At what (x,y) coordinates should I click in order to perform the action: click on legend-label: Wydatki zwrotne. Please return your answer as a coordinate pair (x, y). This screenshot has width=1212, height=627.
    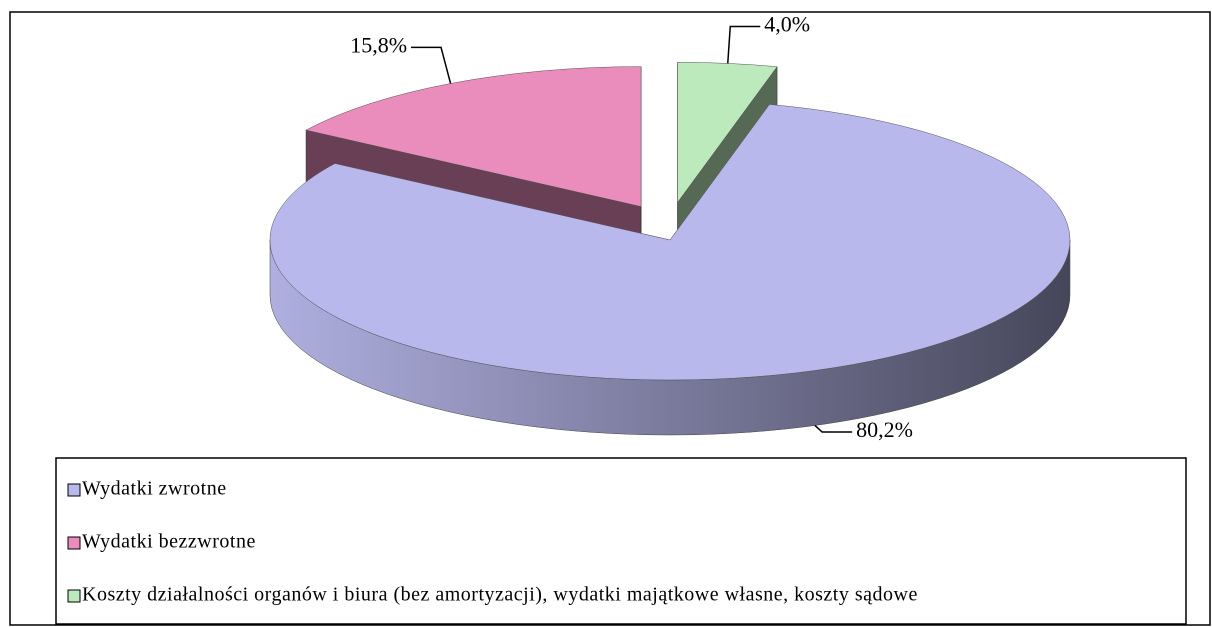
    Looking at the image, I should click on (154, 489).